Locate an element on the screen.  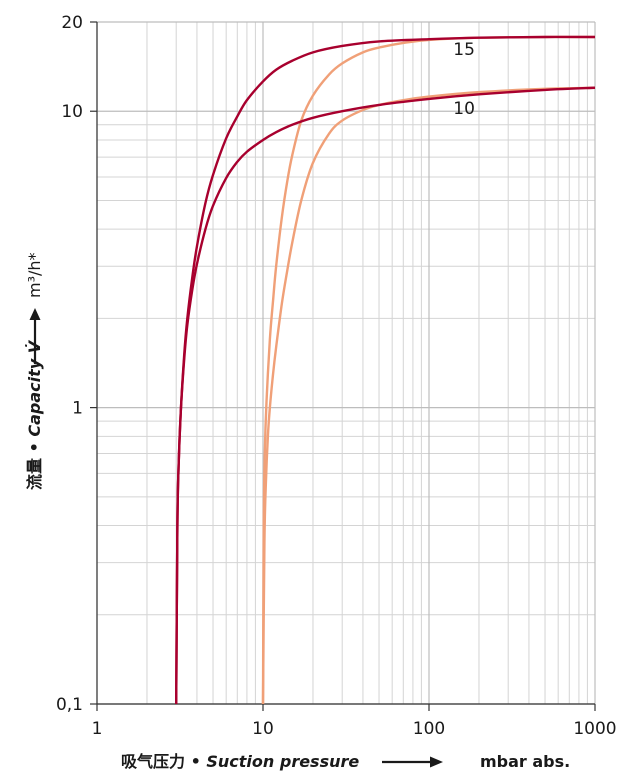
svg-text: 流量 • Capacity V̇ is located at coordinates (34, 414).